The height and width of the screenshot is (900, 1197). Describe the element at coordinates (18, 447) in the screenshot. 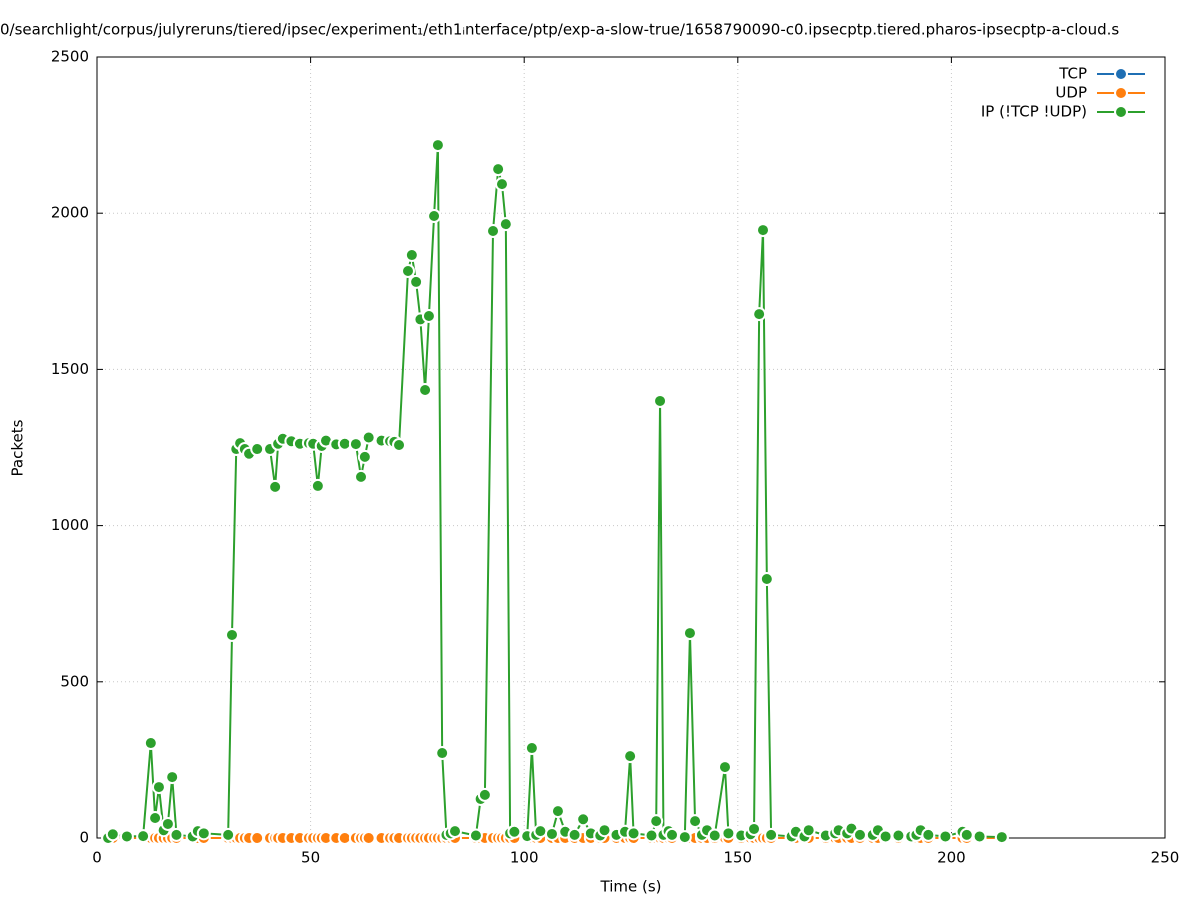

I see `y-axis-label: Packets` at that location.